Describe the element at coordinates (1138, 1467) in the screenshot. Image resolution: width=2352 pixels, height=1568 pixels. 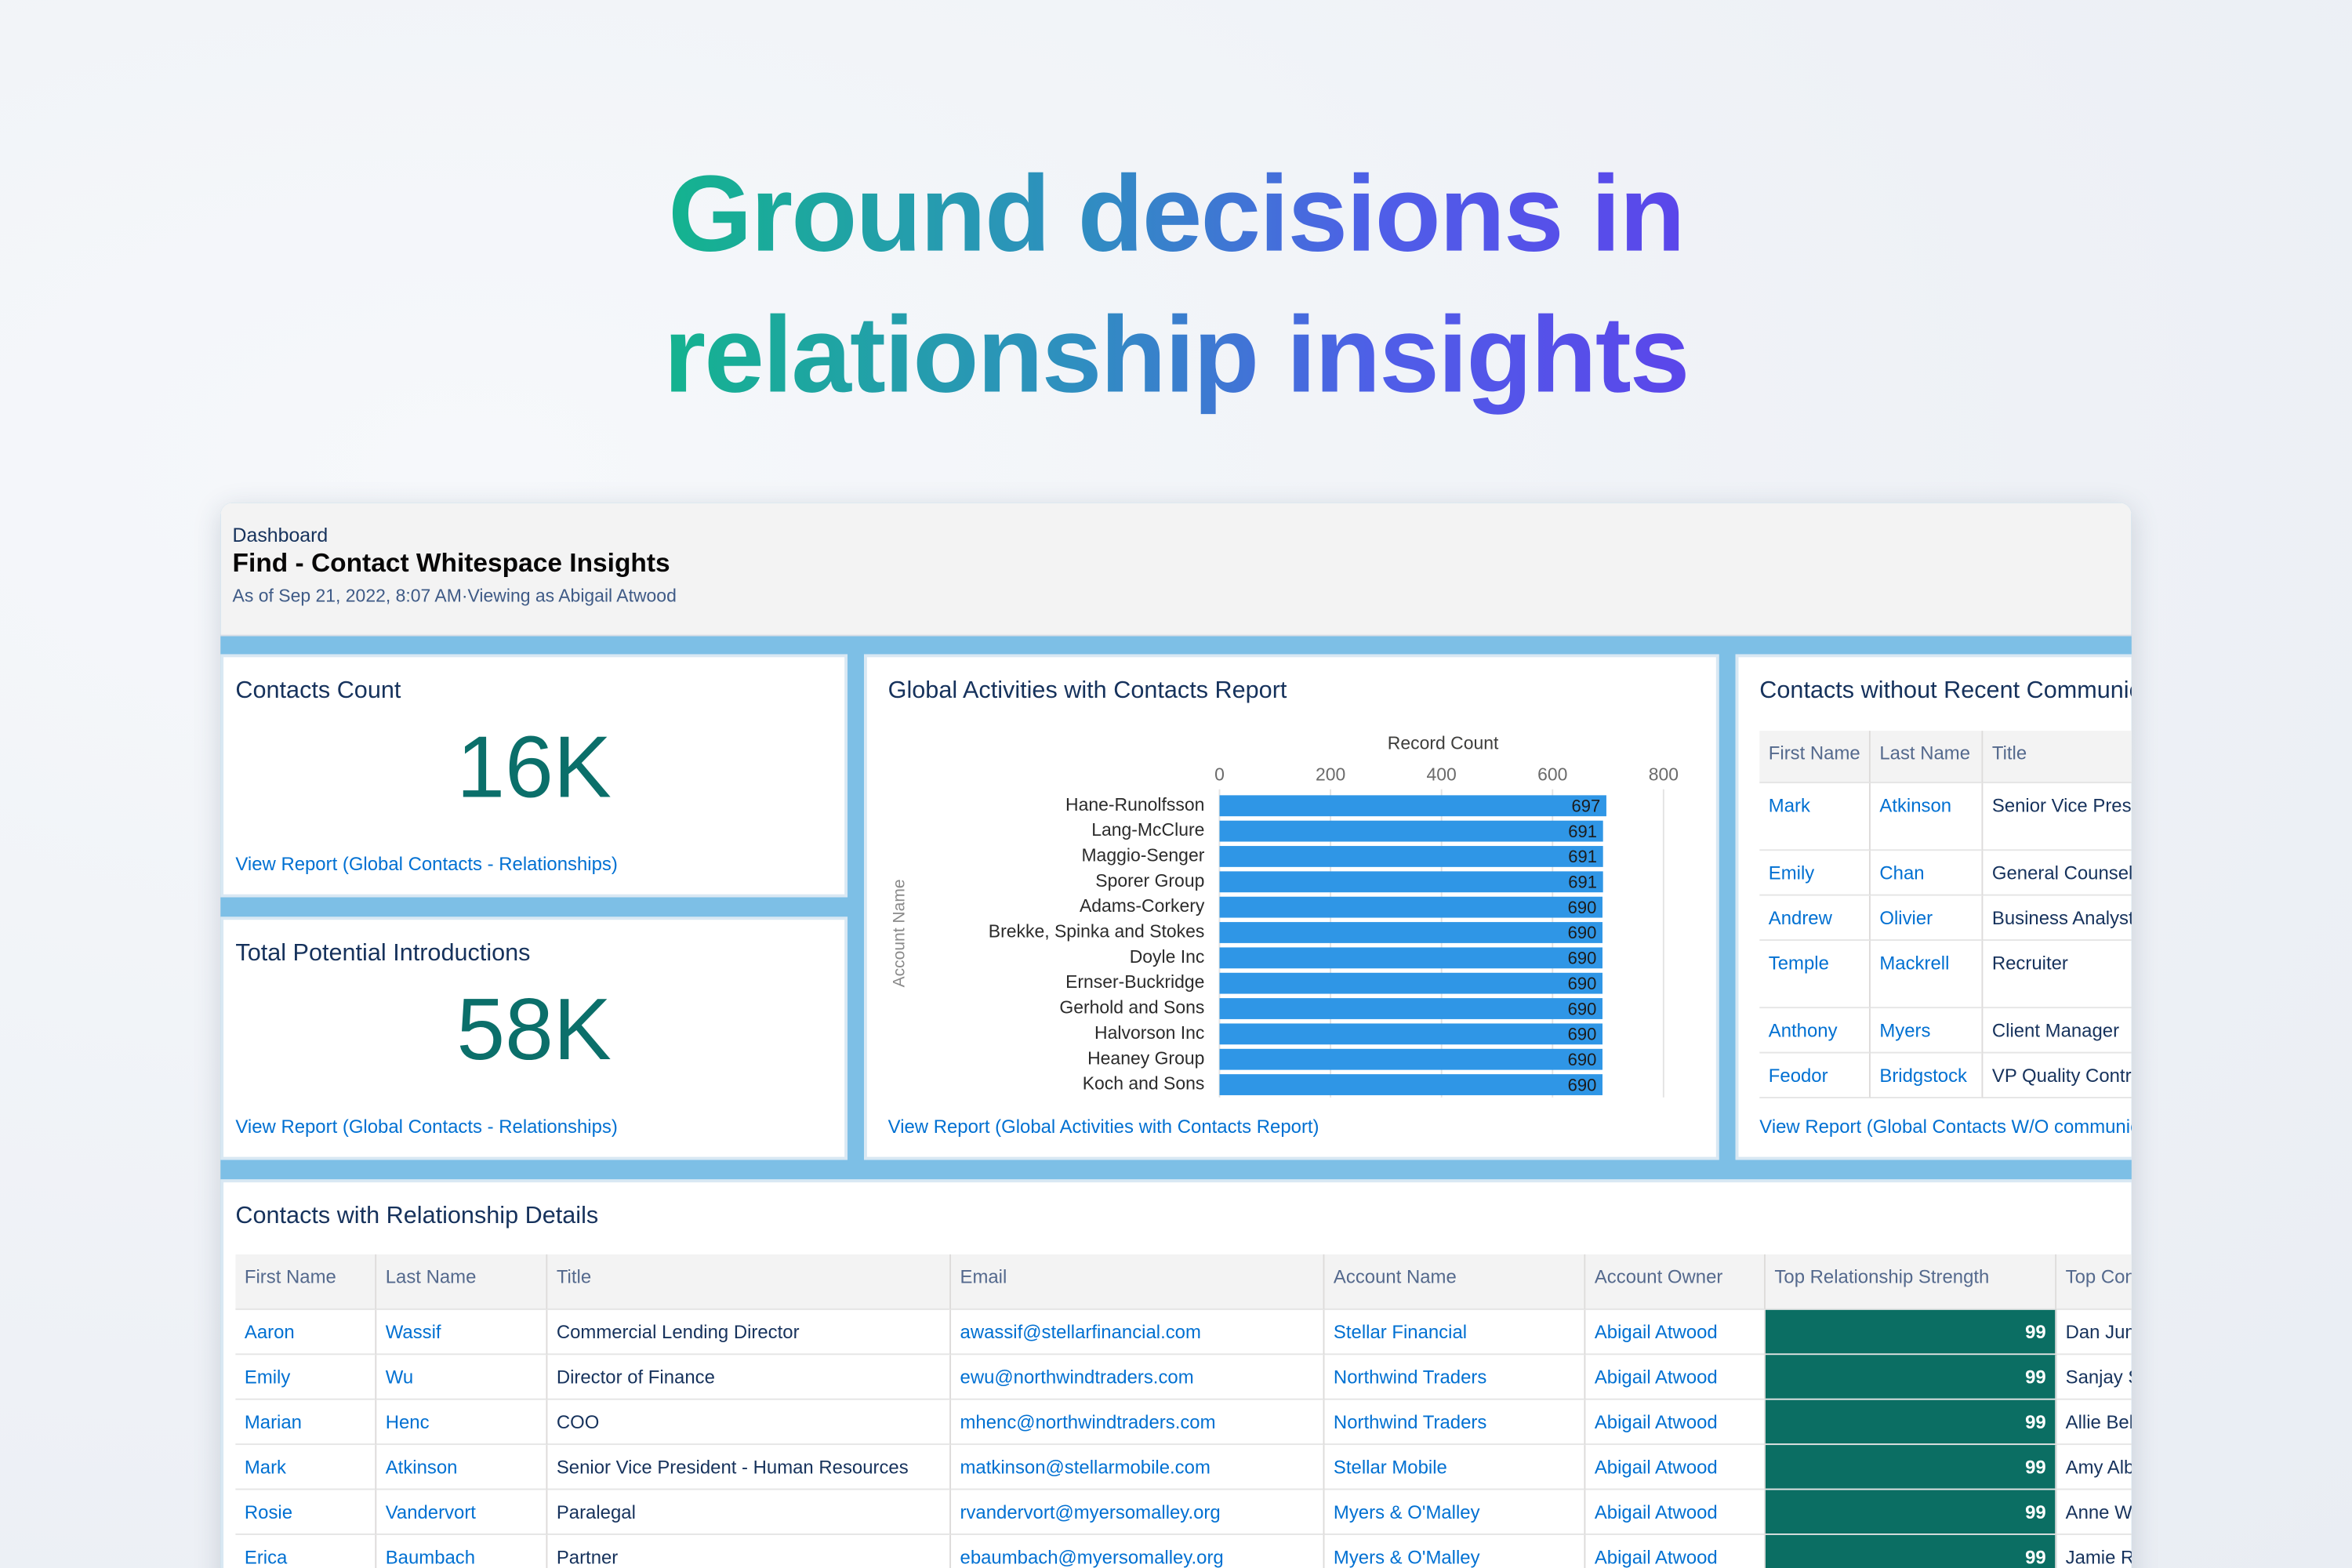
I see `table-cell: matkinson@stellarmobile.com` at that location.